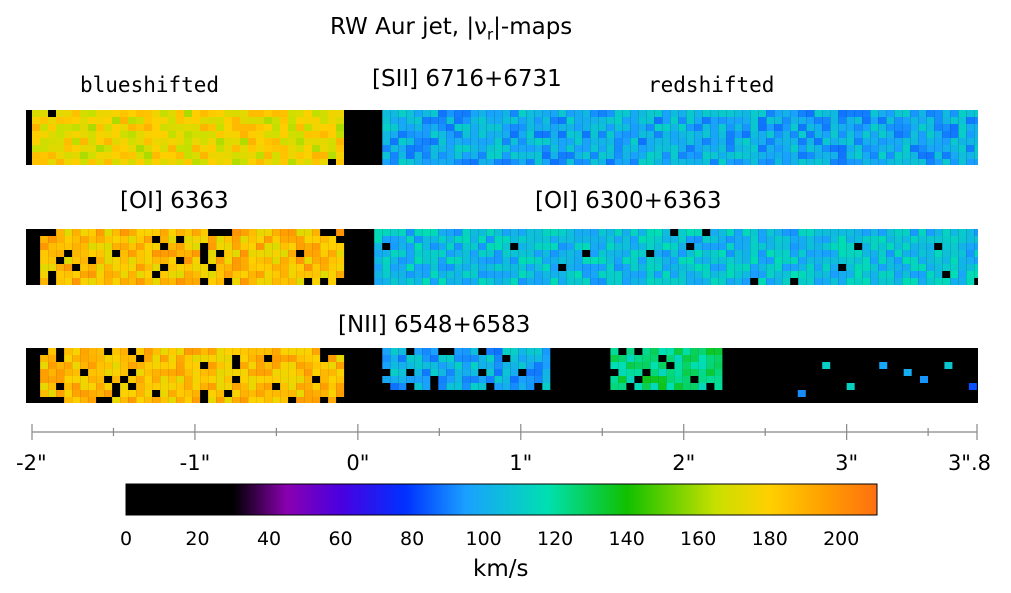 The width and height of the screenshot is (1011, 593). I want to click on colorbar-tick-label: 20, so click(197, 539).